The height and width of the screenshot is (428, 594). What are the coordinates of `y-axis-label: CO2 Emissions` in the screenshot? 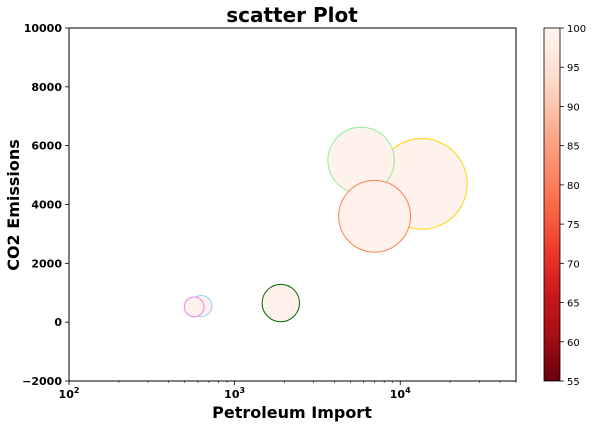 It's located at (13, 205).